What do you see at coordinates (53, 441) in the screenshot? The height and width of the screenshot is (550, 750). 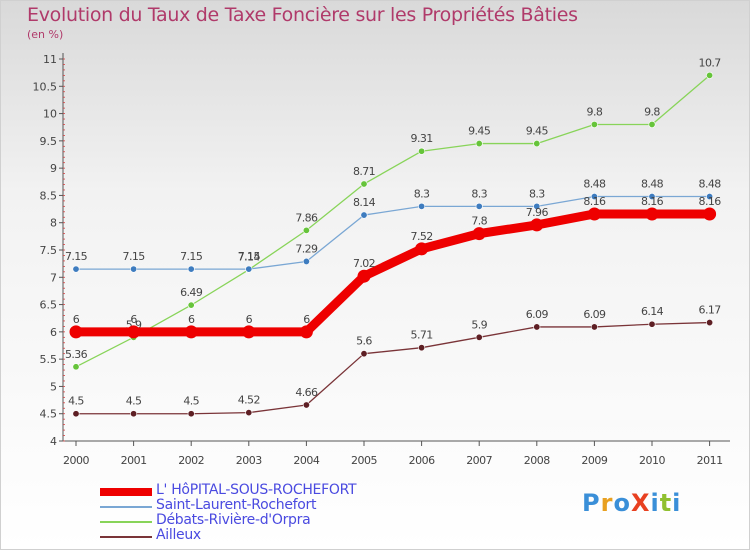 I see `y-tick-label: 4` at bounding box center [53, 441].